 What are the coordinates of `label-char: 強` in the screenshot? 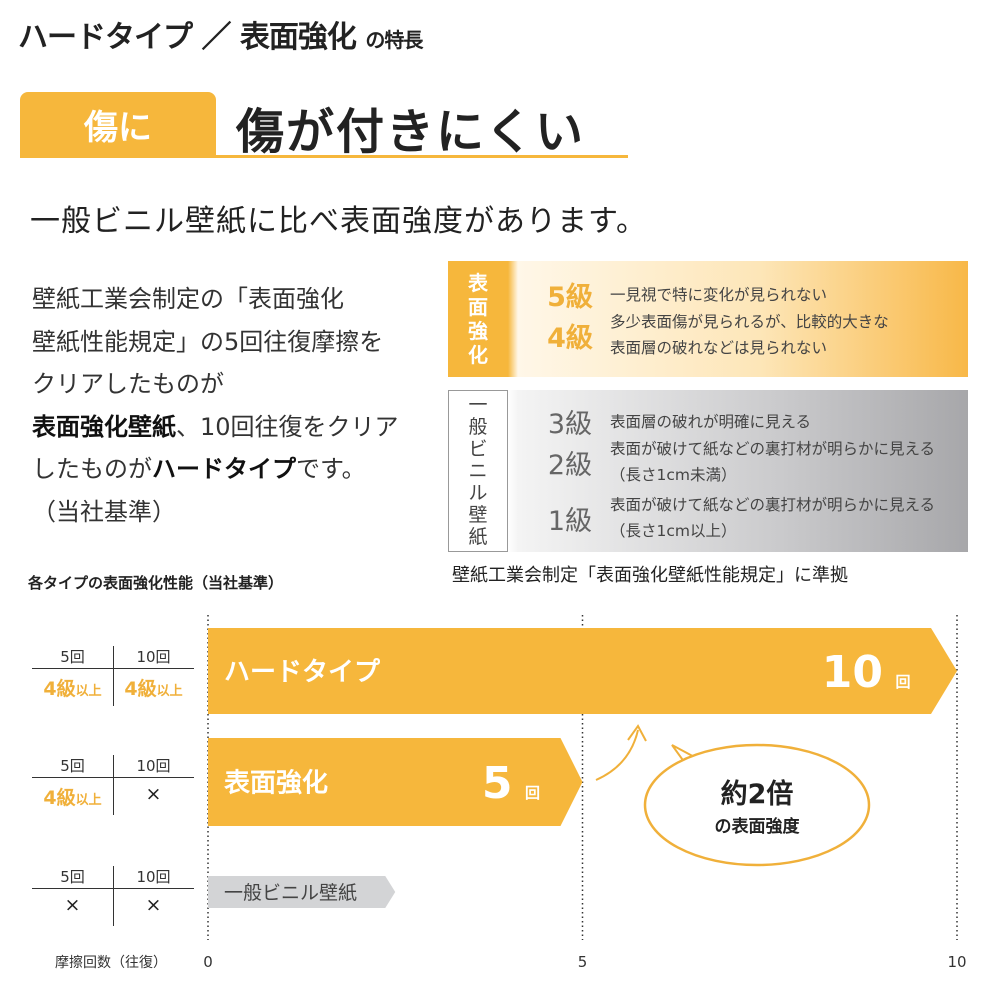 It's located at (478, 331).